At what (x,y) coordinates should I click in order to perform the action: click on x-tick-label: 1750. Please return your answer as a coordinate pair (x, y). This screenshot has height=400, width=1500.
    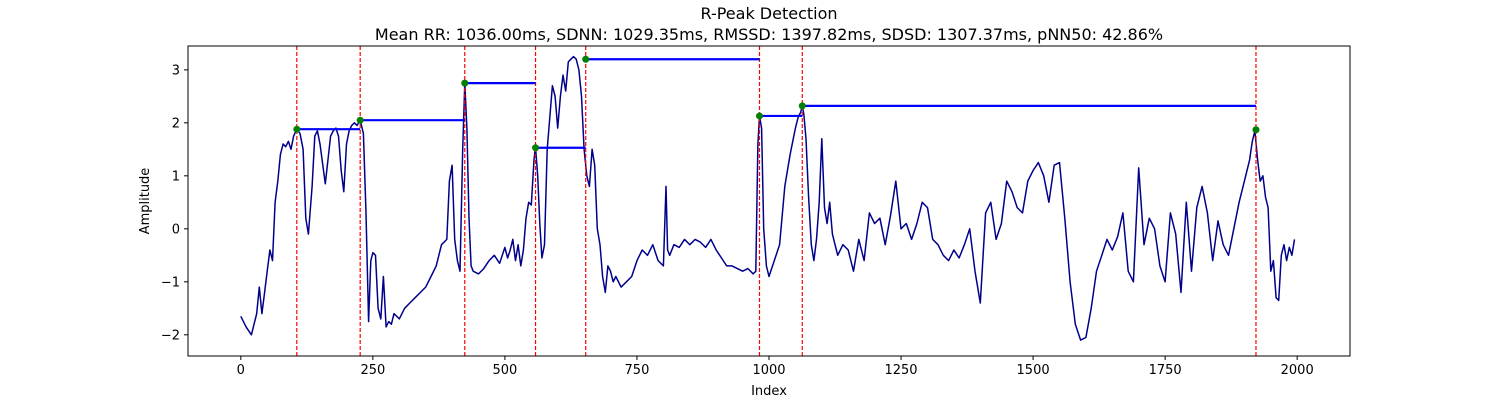
    Looking at the image, I should click on (1165, 370).